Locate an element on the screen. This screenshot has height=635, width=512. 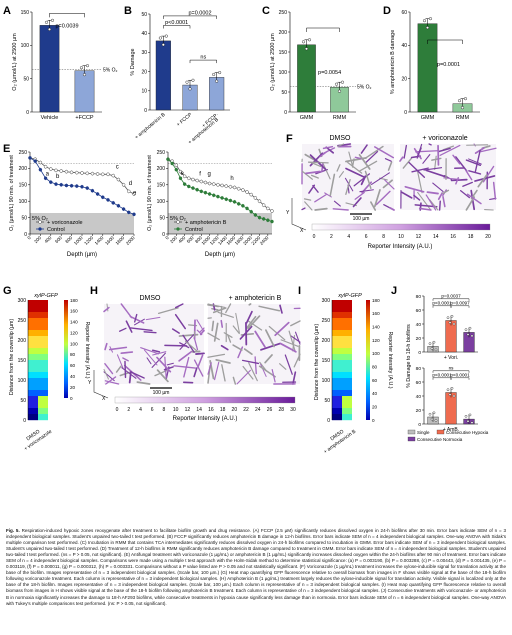
colorbar-tick-label: 160 is located at coordinates (74, 311).